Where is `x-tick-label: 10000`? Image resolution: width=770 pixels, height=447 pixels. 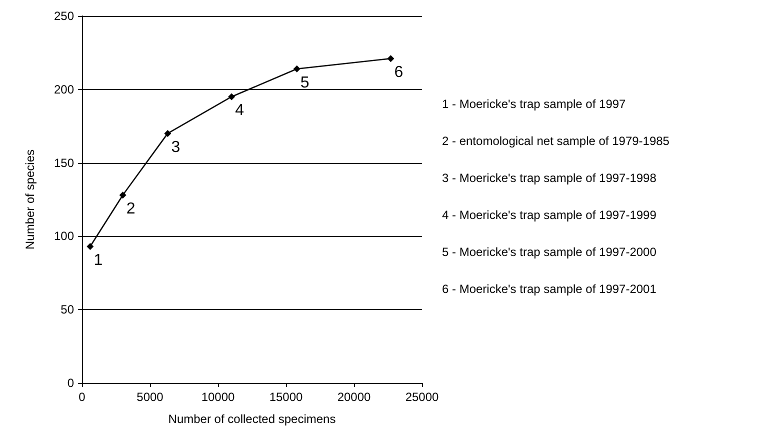 x-tick-label: 10000 is located at coordinates (218, 397).